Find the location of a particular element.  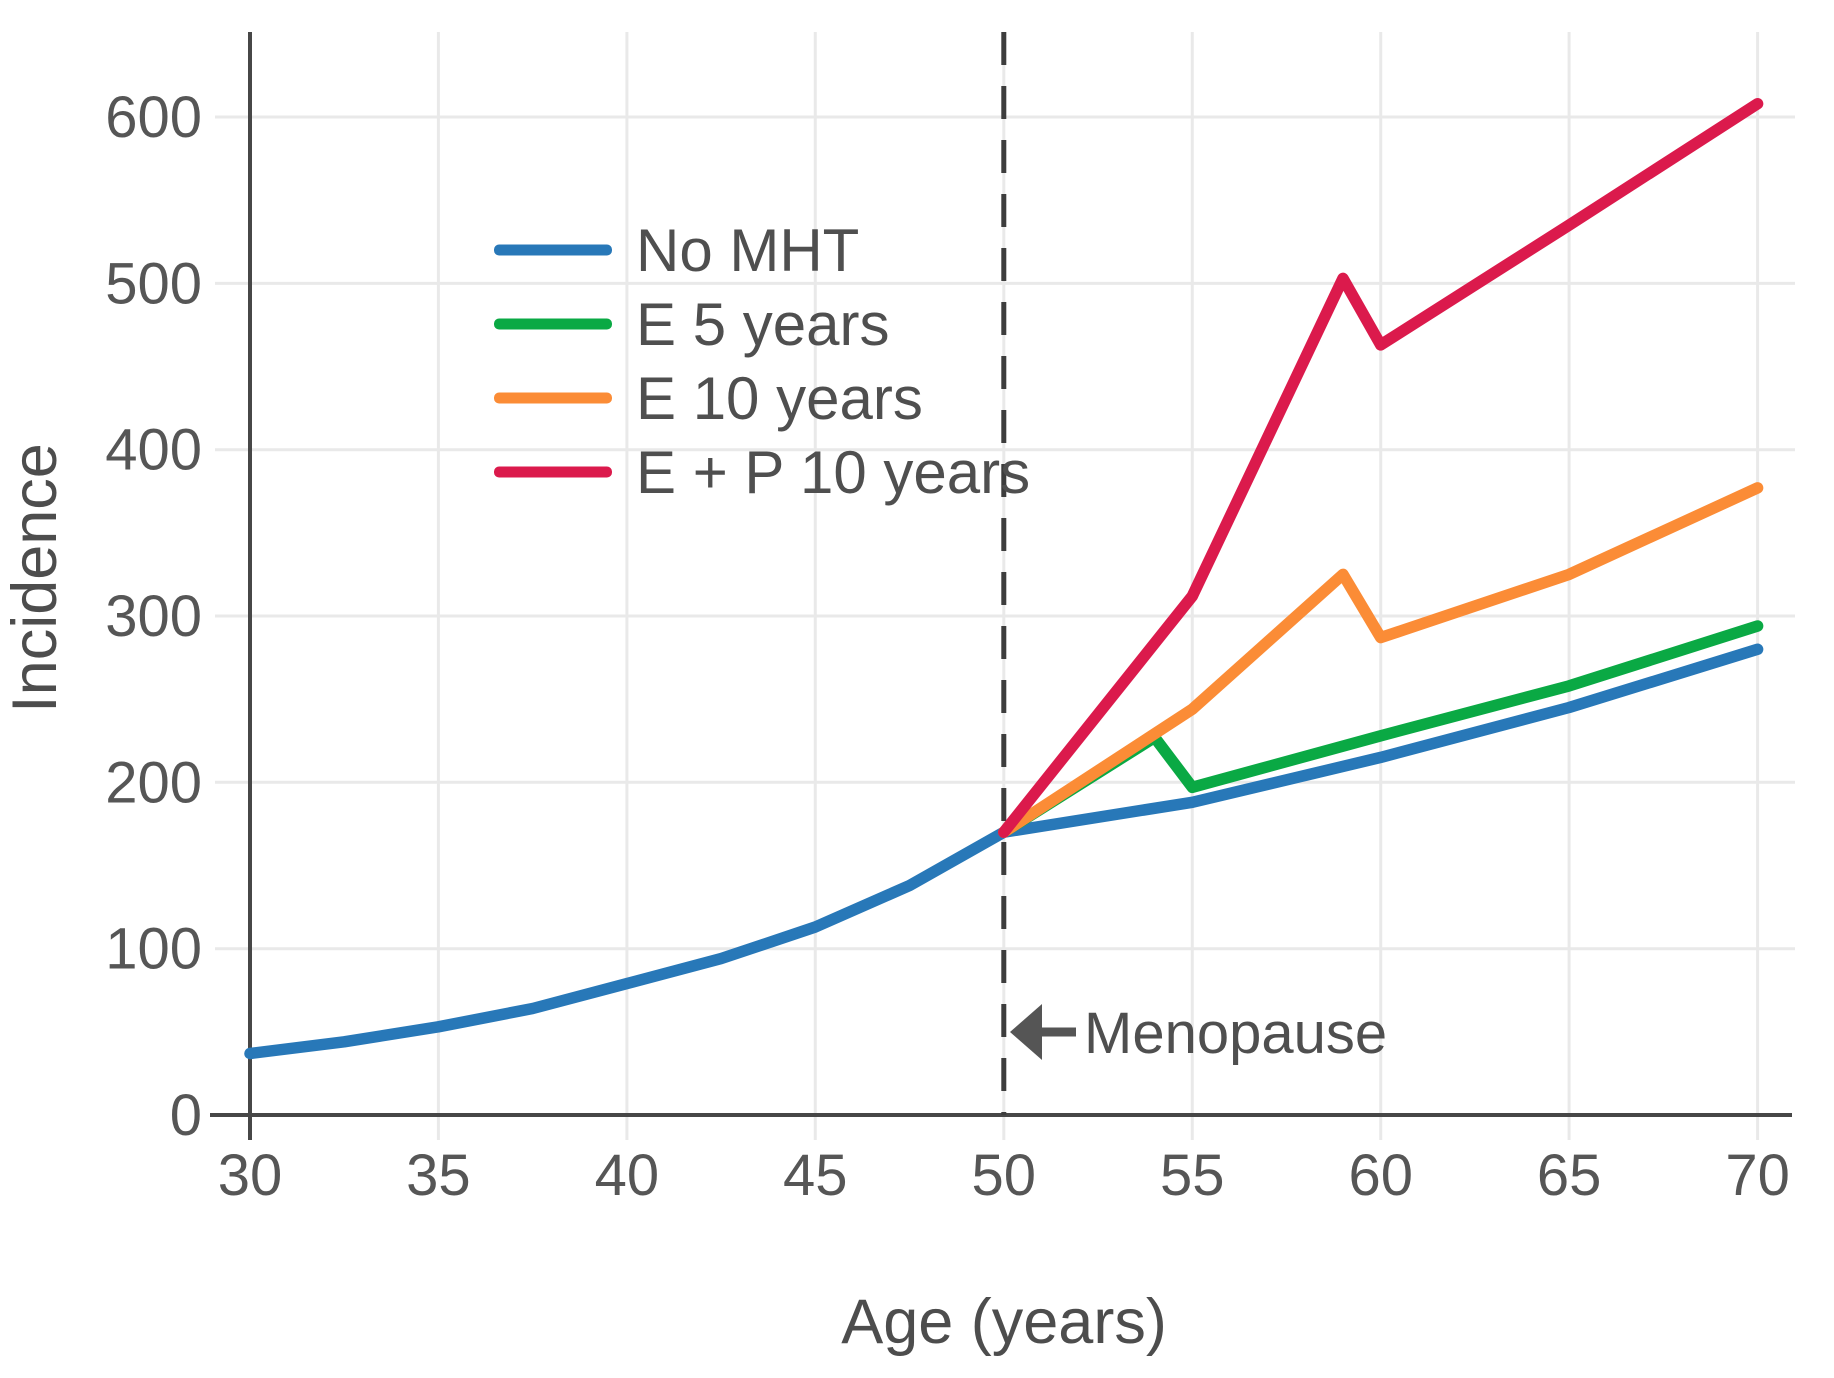

legend-item-e-5-years: E 5 years is located at coordinates (691, 324).